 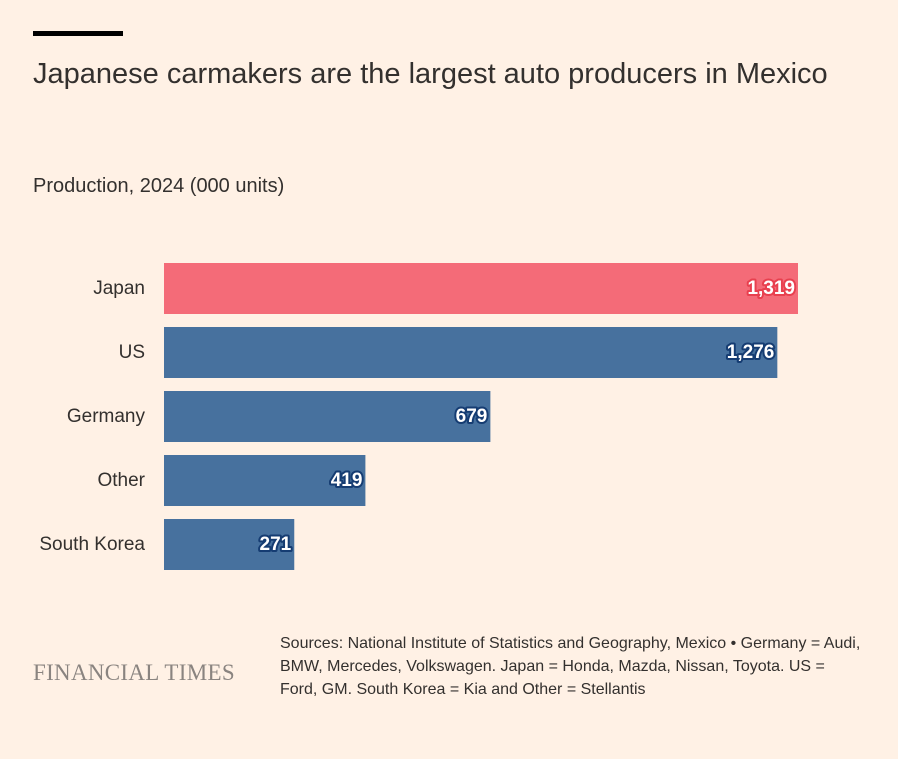 I want to click on top-rule, so click(x=78, y=33).